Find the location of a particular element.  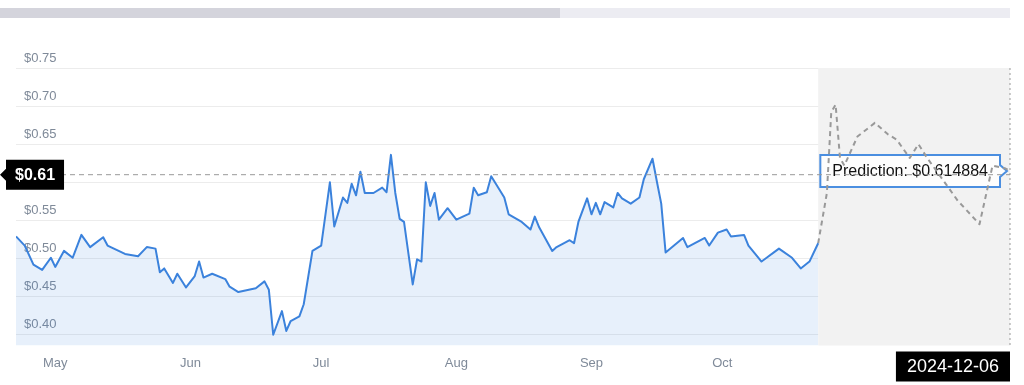

y-tick-label: $0.70 is located at coordinates (40, 95).